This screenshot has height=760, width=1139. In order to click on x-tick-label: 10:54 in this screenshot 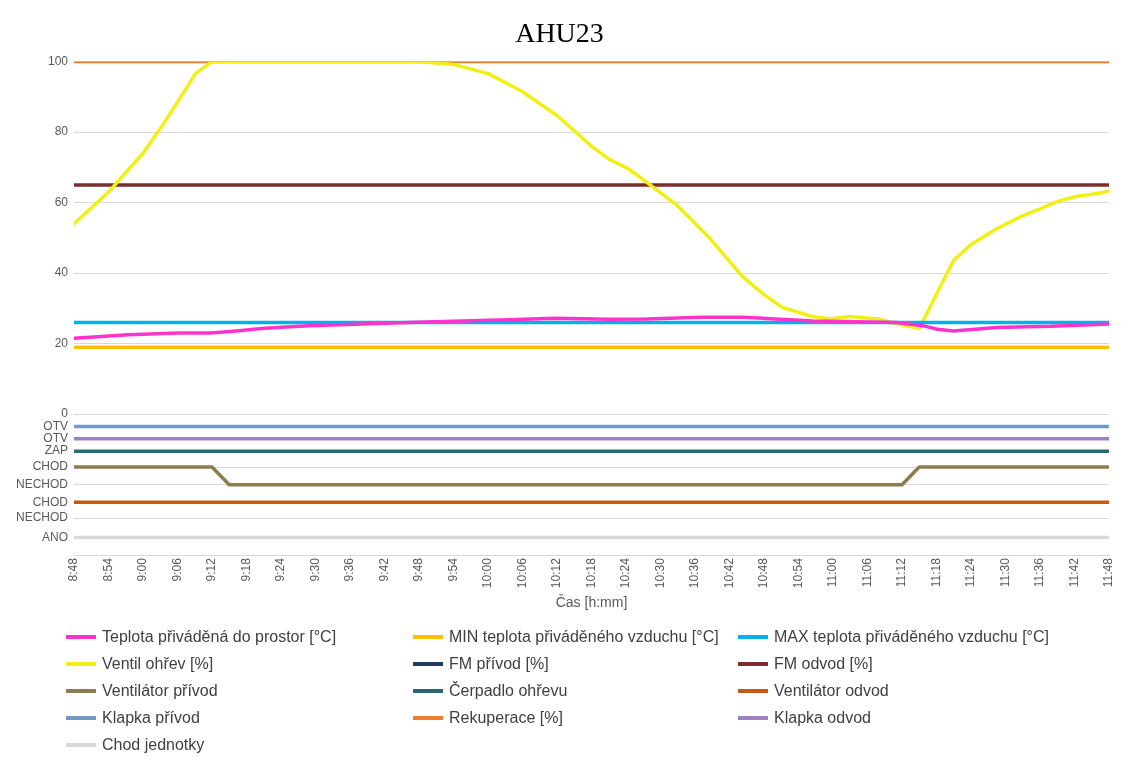, I will do `click(797, 573)`.